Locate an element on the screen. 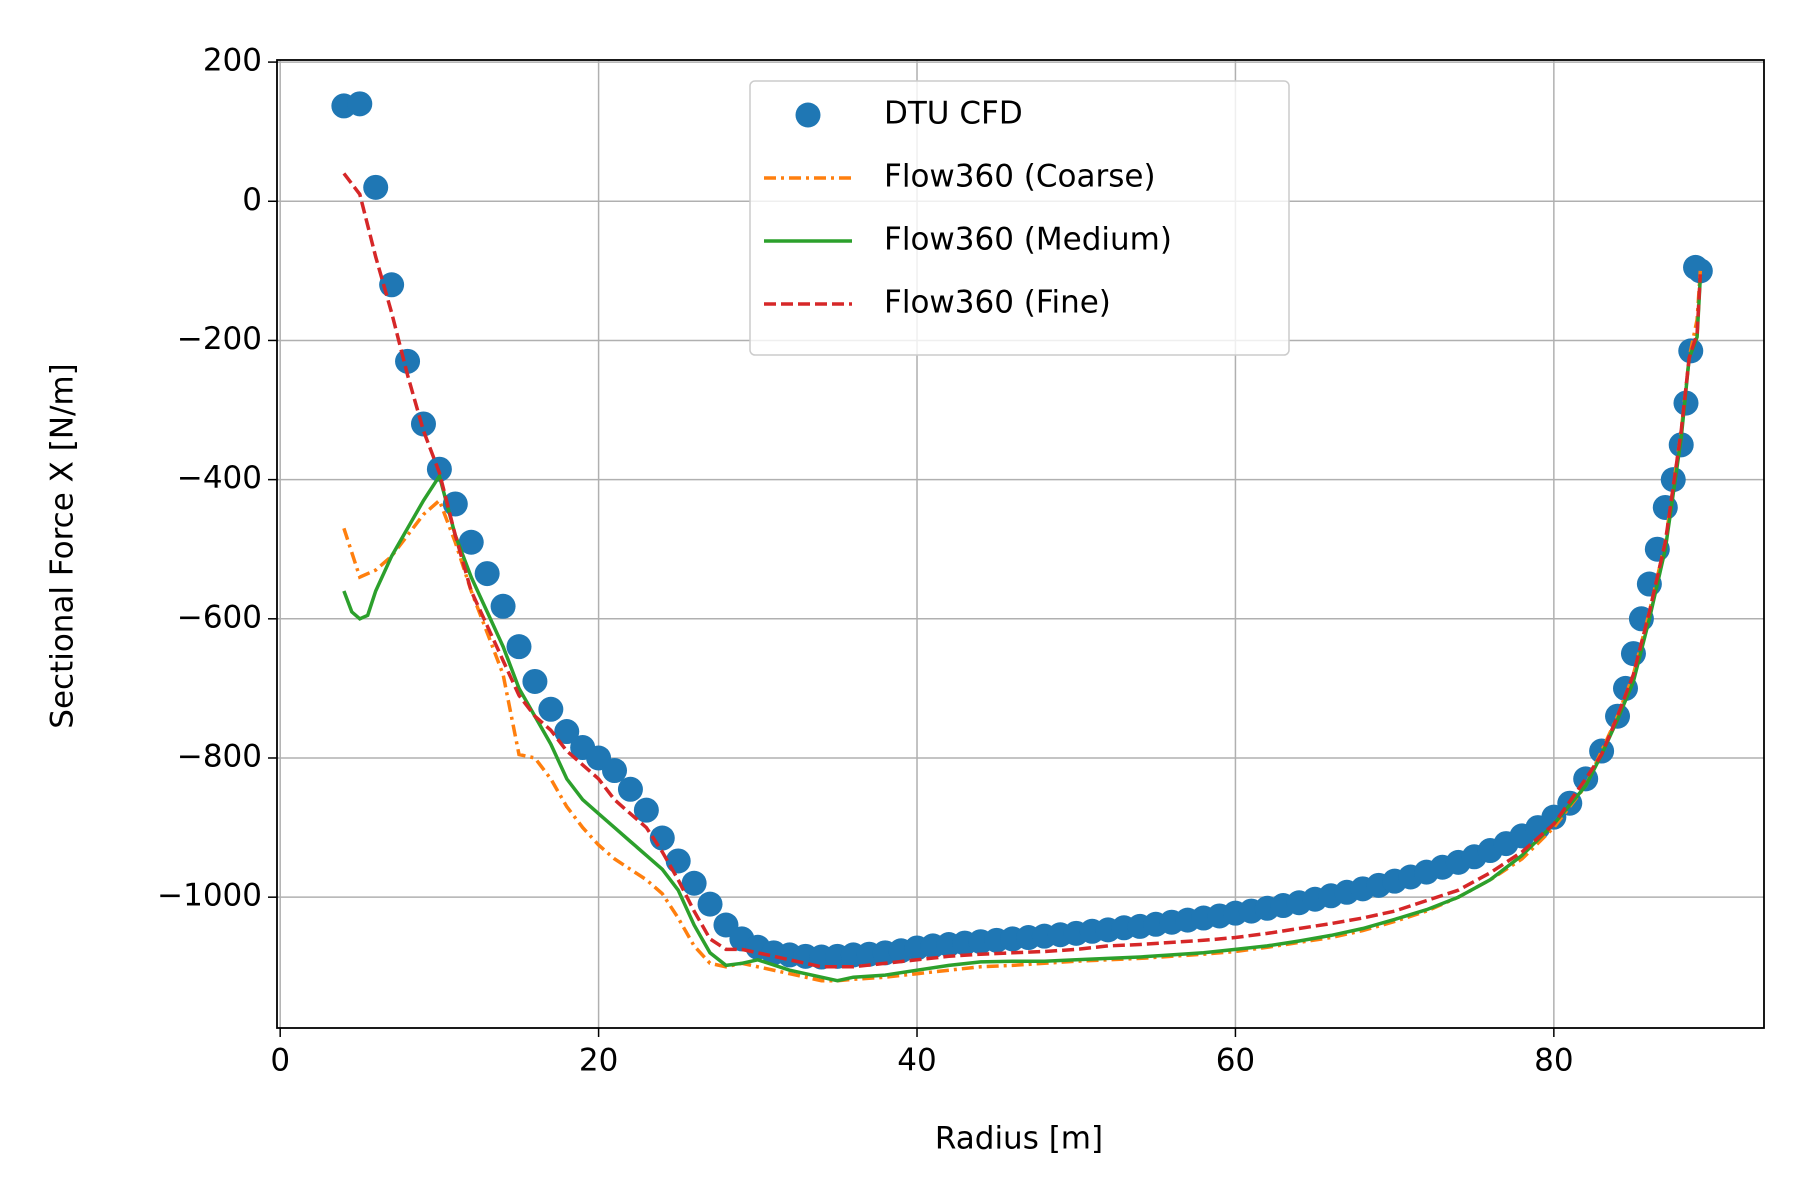 This screenshot has height=1200, width=1800. legend-label: Flow360 (Coarse) is located at coordinates (1020, 177).